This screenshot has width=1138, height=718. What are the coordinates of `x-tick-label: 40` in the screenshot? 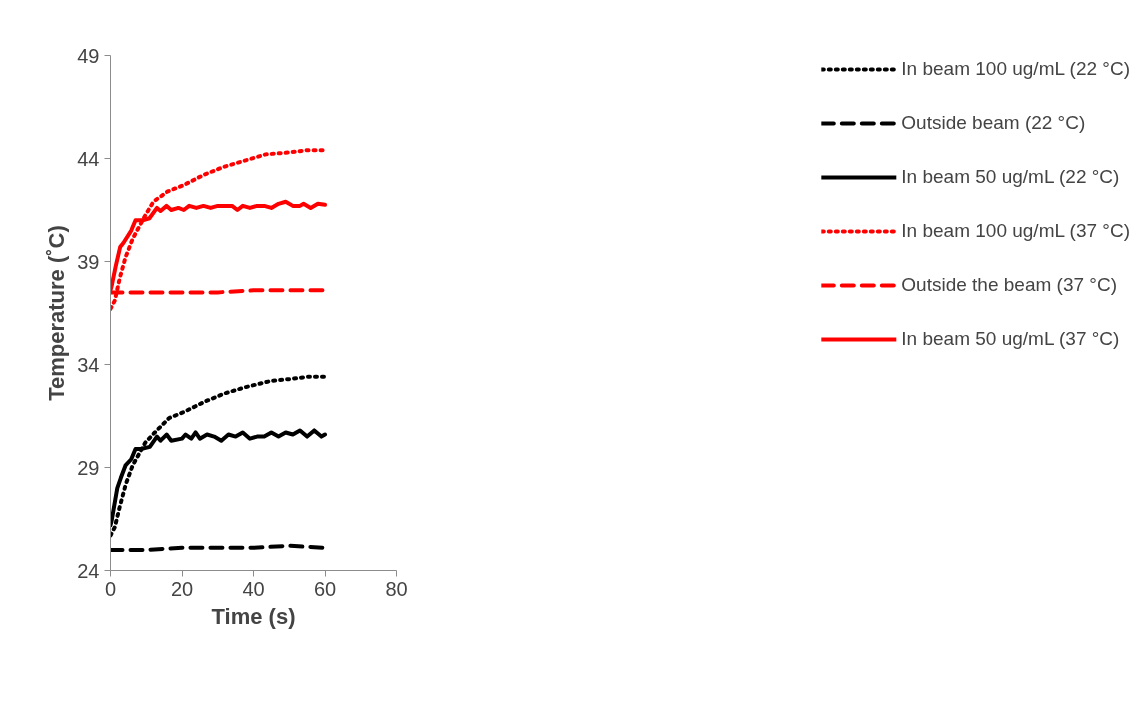 It's located at (253, 588).